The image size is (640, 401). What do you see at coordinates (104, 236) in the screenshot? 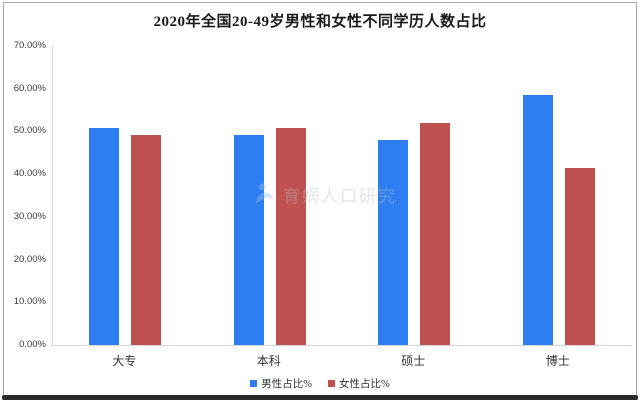
I see `bar-男性占比%-大专` at bounding box center [104, 236].